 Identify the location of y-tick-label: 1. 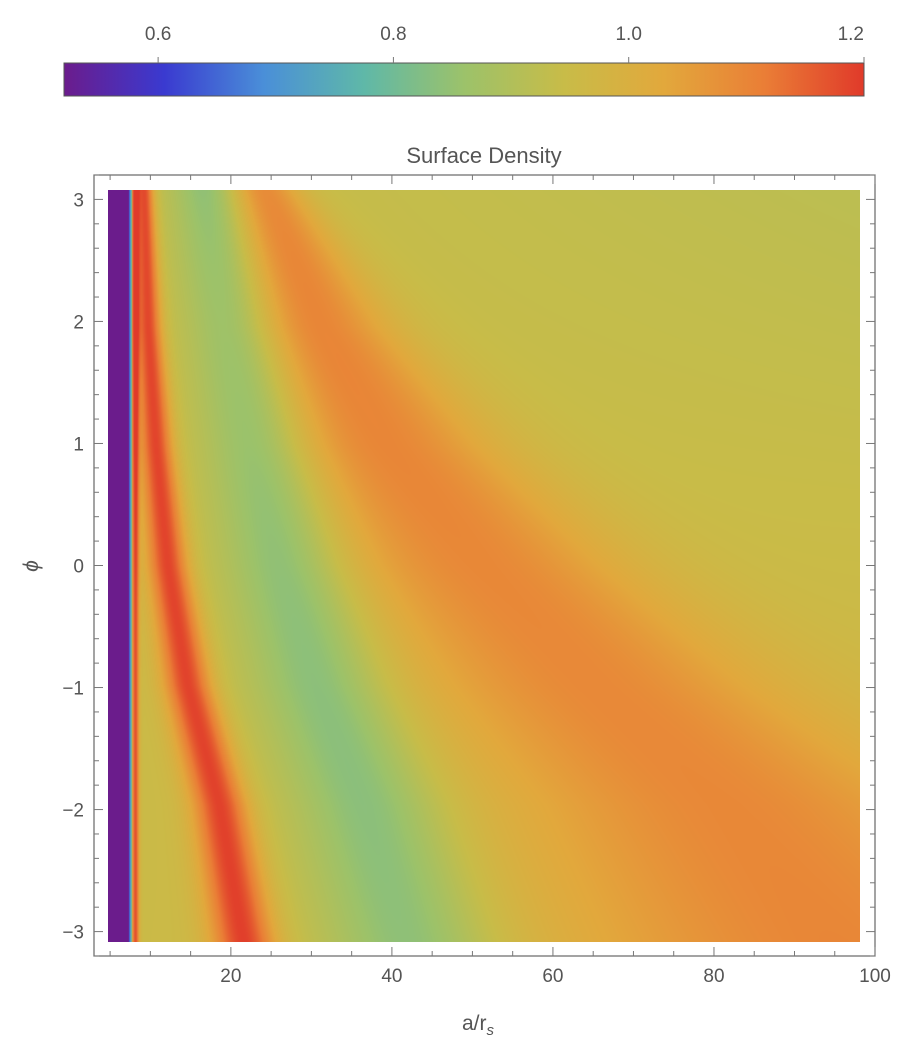
(78, 444).